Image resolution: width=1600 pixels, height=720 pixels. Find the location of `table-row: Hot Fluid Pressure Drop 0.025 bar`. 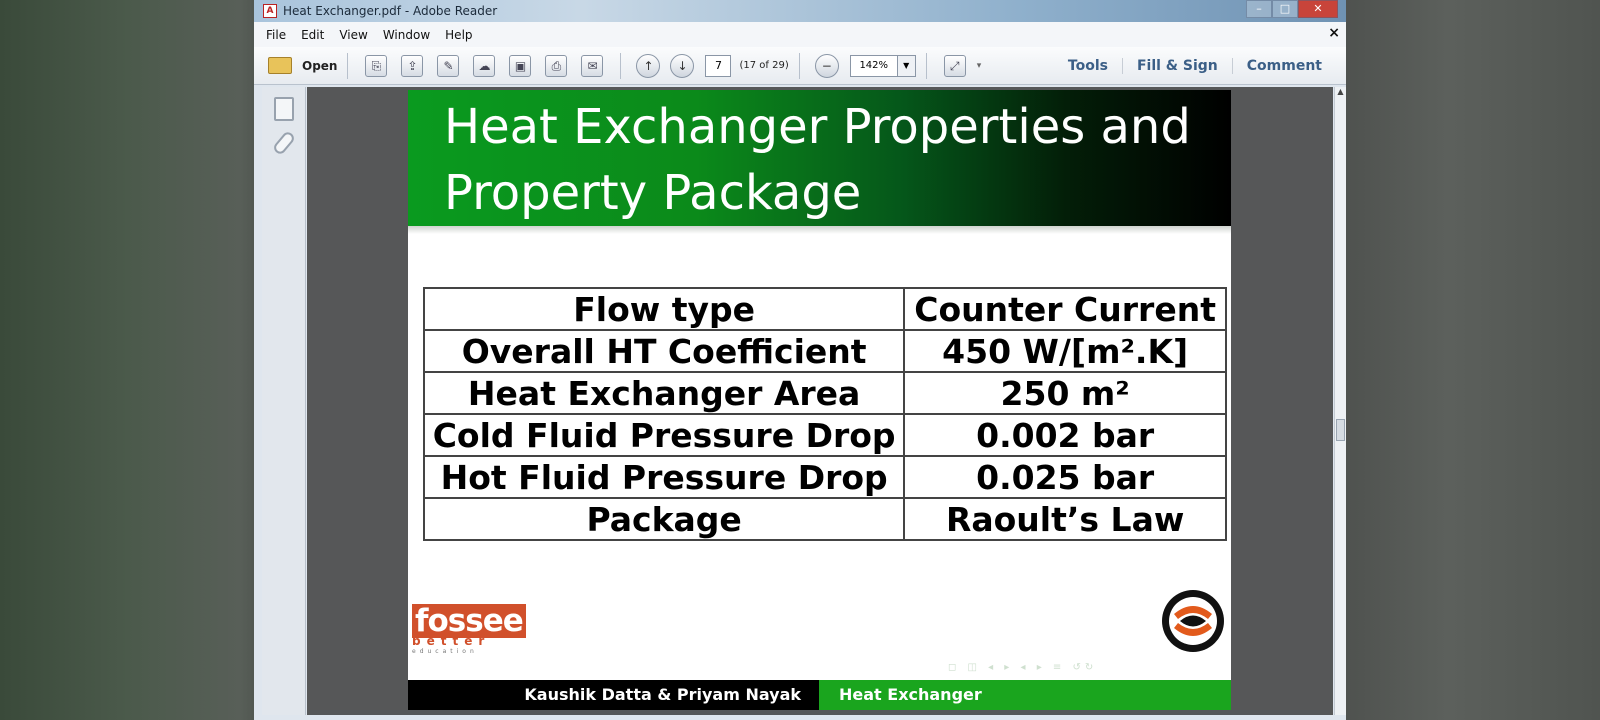

table-row: Hot Fluid Pressure Drop 0.025 bar is located at coordinates (824, 477).